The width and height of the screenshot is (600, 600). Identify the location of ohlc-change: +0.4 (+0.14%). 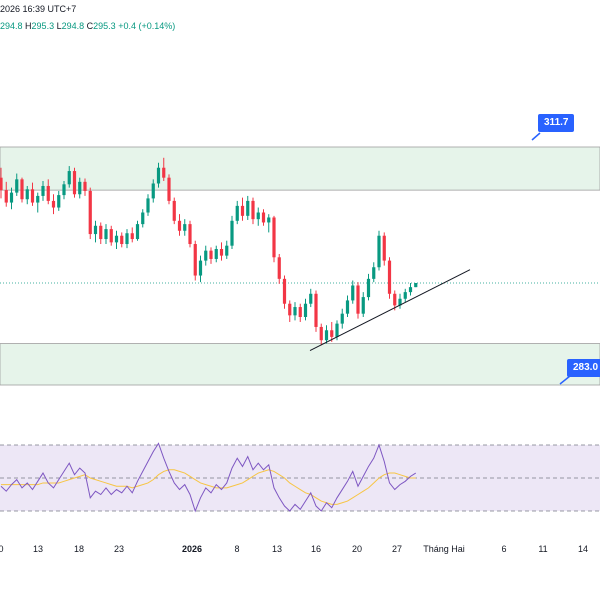
(147, 26).